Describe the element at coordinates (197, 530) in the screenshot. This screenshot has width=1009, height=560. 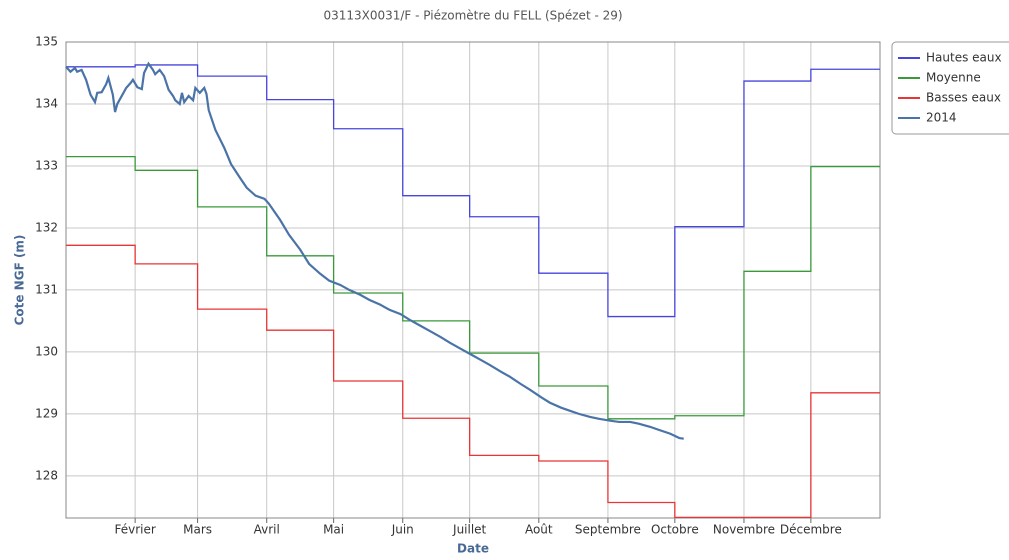
I see `x-tick-label: Mars` at that location.